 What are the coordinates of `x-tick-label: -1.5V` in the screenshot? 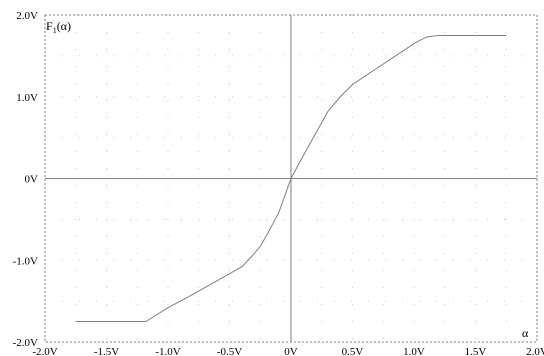 It's located at (106, 351).